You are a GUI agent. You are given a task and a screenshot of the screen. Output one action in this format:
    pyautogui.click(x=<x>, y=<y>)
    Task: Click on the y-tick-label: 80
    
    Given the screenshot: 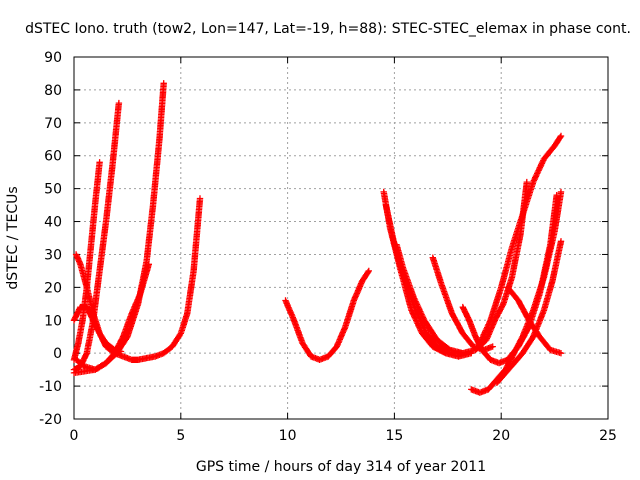 What is the action you would take?
    pyautogui.click(x=53, y=91)
    